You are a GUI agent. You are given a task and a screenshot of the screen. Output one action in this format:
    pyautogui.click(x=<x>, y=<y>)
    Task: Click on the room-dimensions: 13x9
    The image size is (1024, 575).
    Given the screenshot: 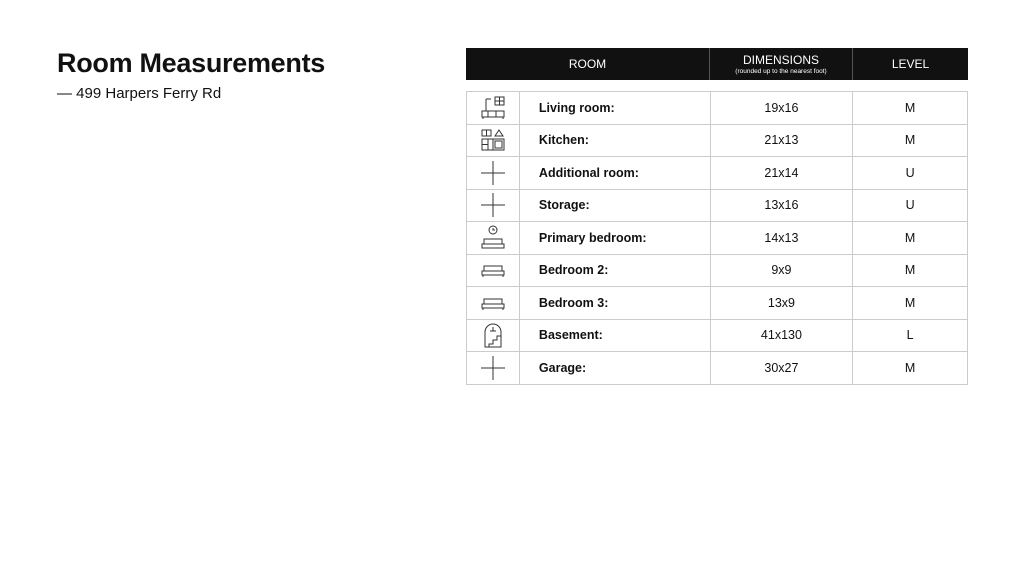 What is the action you would take?
    pyautogui.click(x=781, y=303)
    